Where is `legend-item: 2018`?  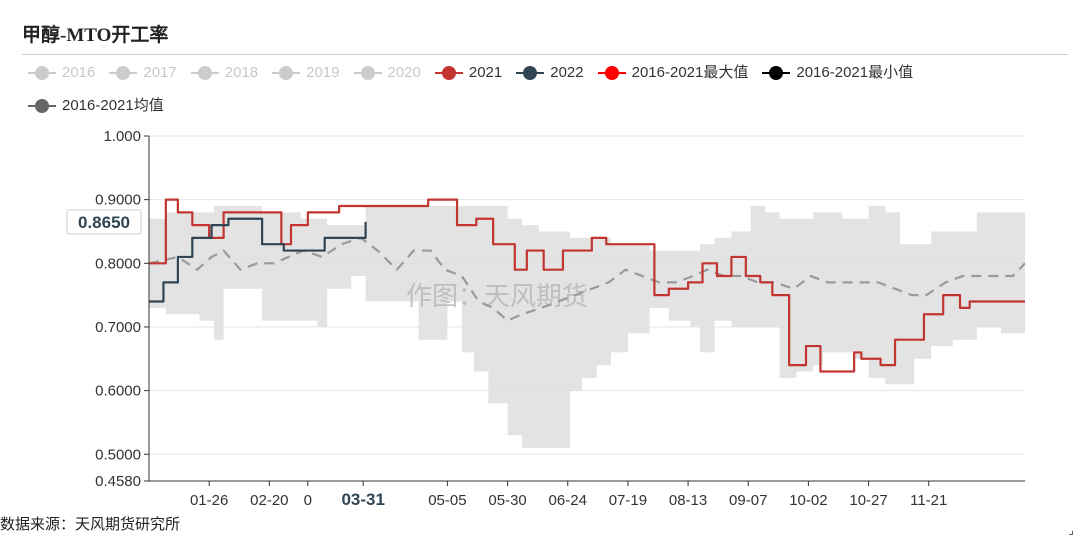 legend-item: 2018 is located at coordinates (224, 73).